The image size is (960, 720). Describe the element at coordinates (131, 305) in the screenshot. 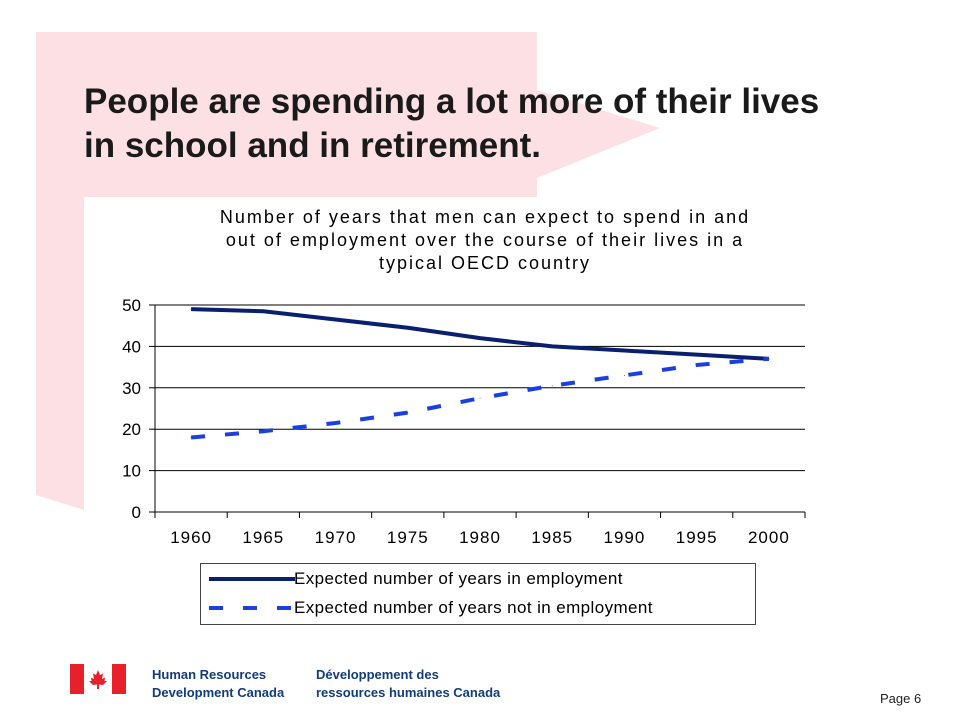

I see `y-tick-label-50: 50` at that location.